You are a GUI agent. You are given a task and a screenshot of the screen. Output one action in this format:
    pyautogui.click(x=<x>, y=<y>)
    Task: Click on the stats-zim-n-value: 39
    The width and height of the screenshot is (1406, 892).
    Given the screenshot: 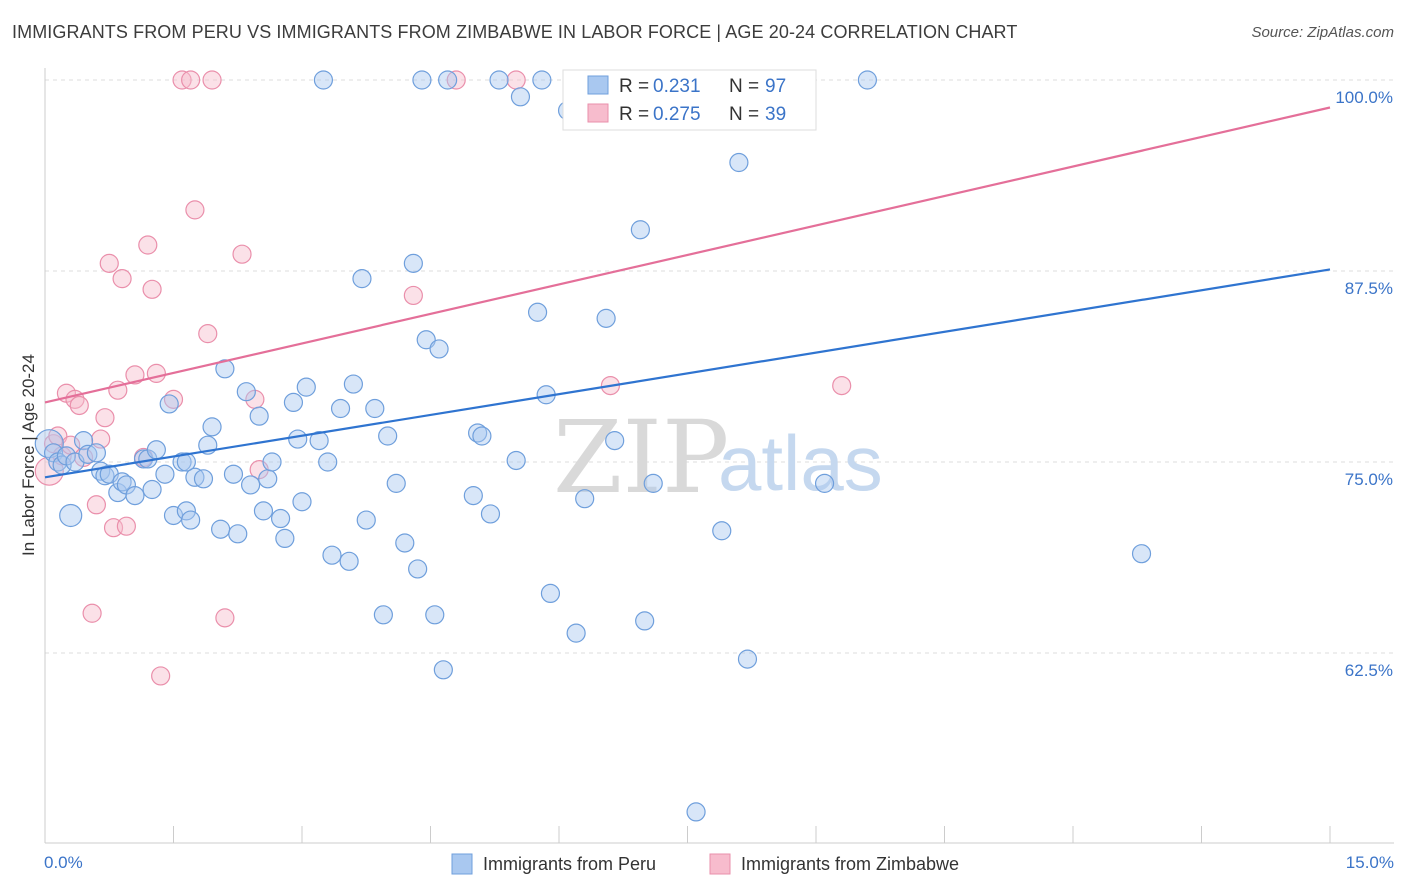 What is the action you would take?
    pyautogui.click(x=775, y=114)
    